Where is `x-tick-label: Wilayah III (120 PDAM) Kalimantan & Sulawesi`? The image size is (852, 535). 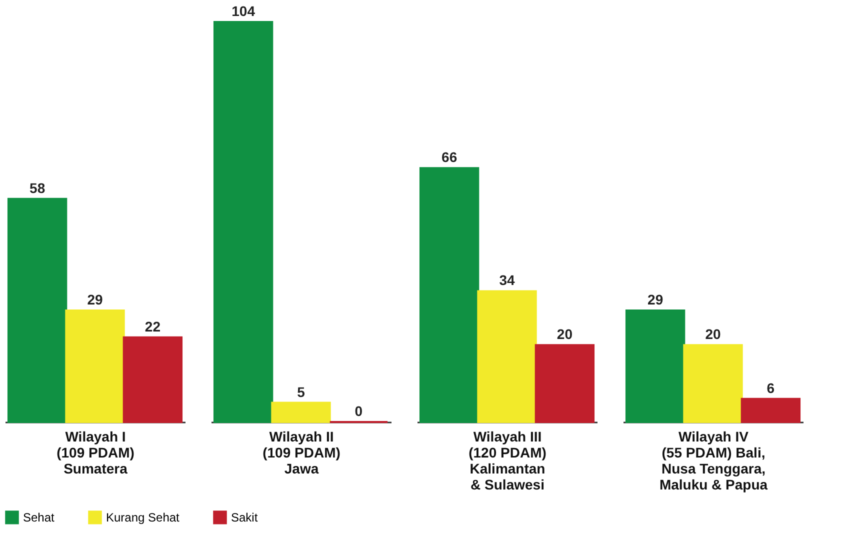
x-tick-label: Wilayah III (120 PDAM) Kalimantan & Sulawesi is located at coordinates (507, 460).